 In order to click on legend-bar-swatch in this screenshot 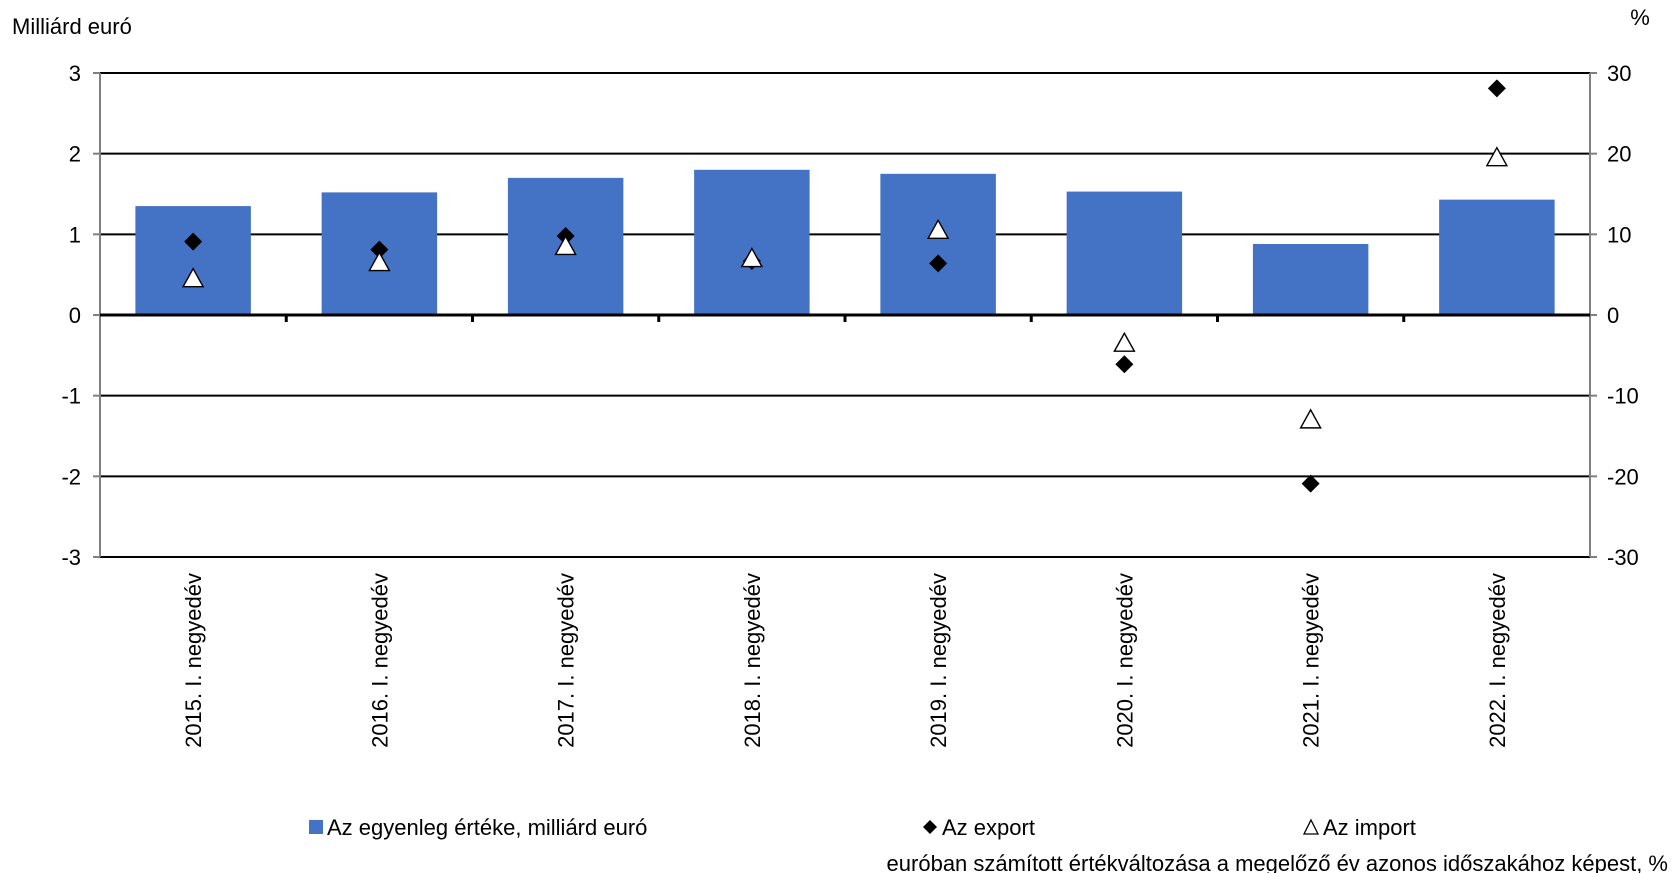, I will do `click(316, 827)`.